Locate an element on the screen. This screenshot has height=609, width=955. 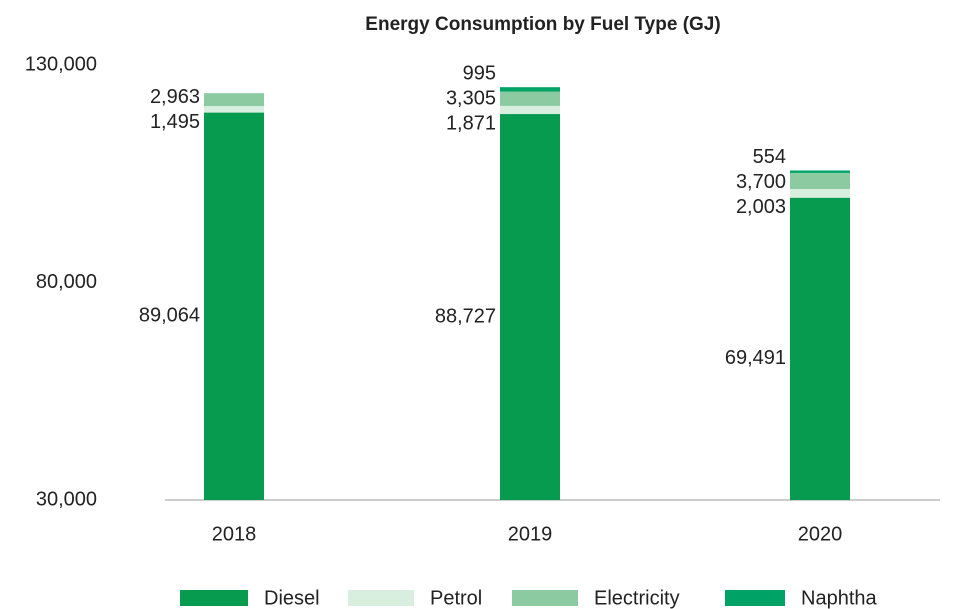
data-label: 3,700 is located at coordinates (761, 182).